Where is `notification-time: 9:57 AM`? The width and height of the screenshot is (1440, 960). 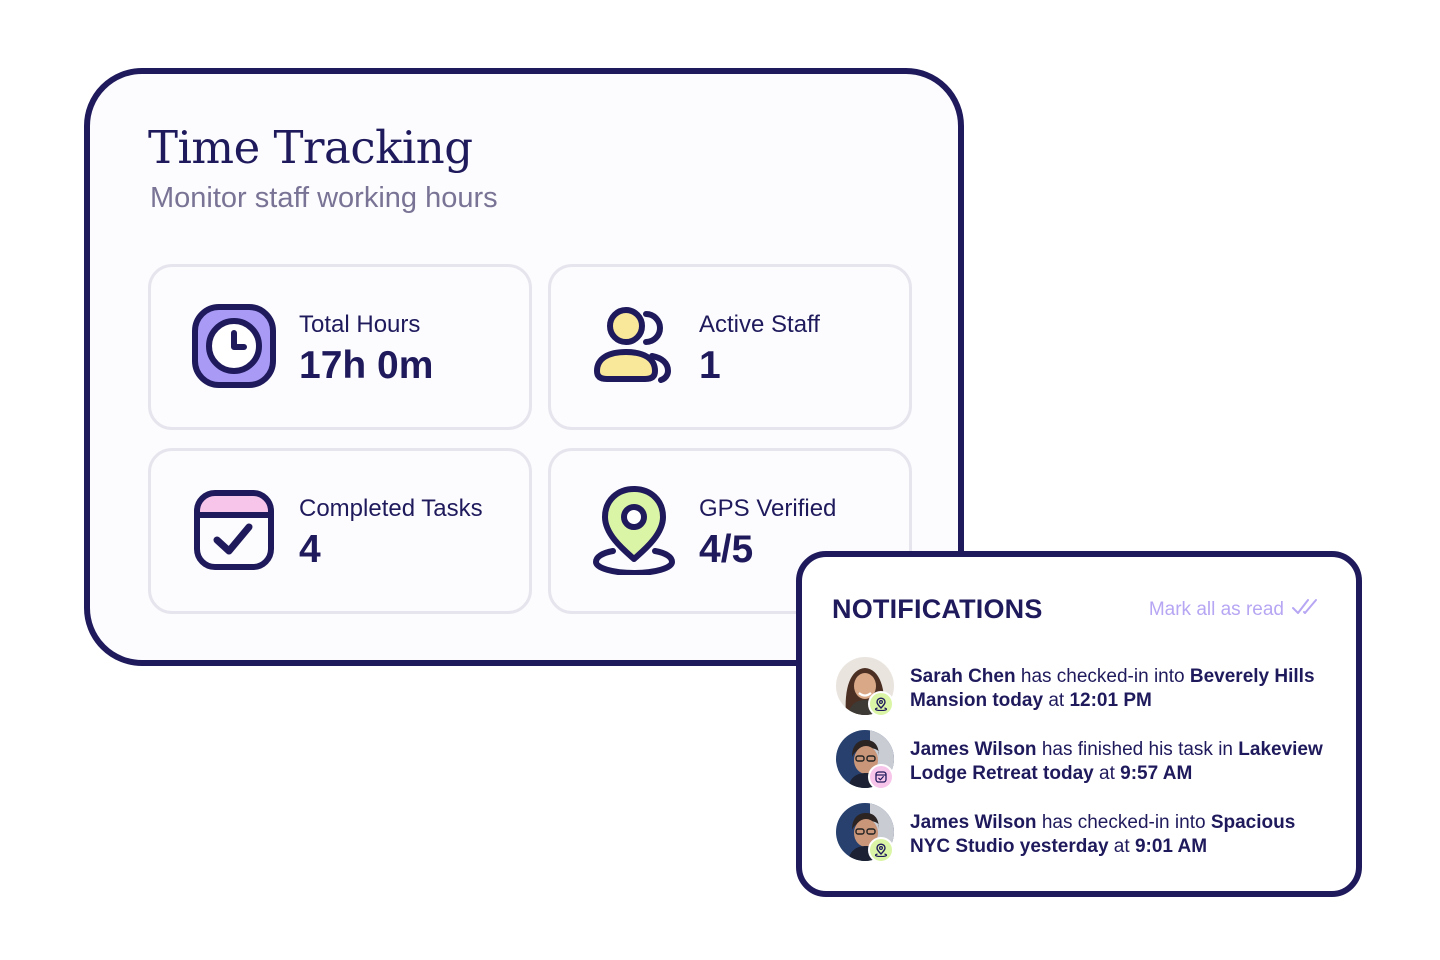 notification-time: 9:57 AM is located at coordinates (1156, 773).